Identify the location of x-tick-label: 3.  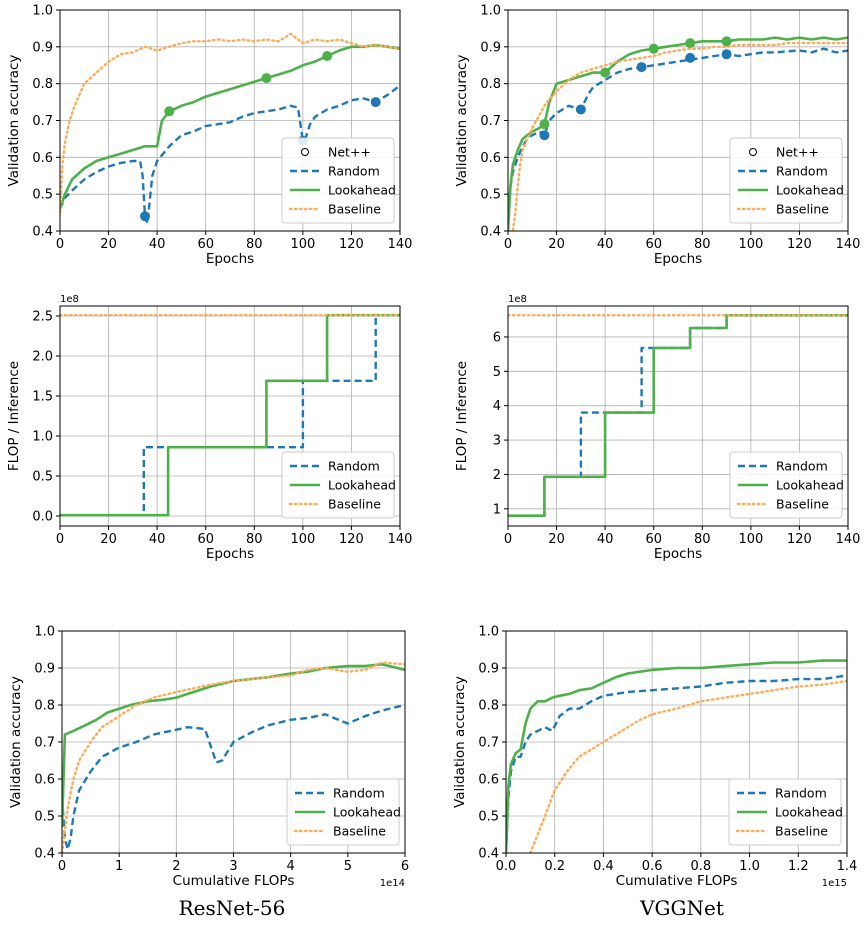
(233, 866).